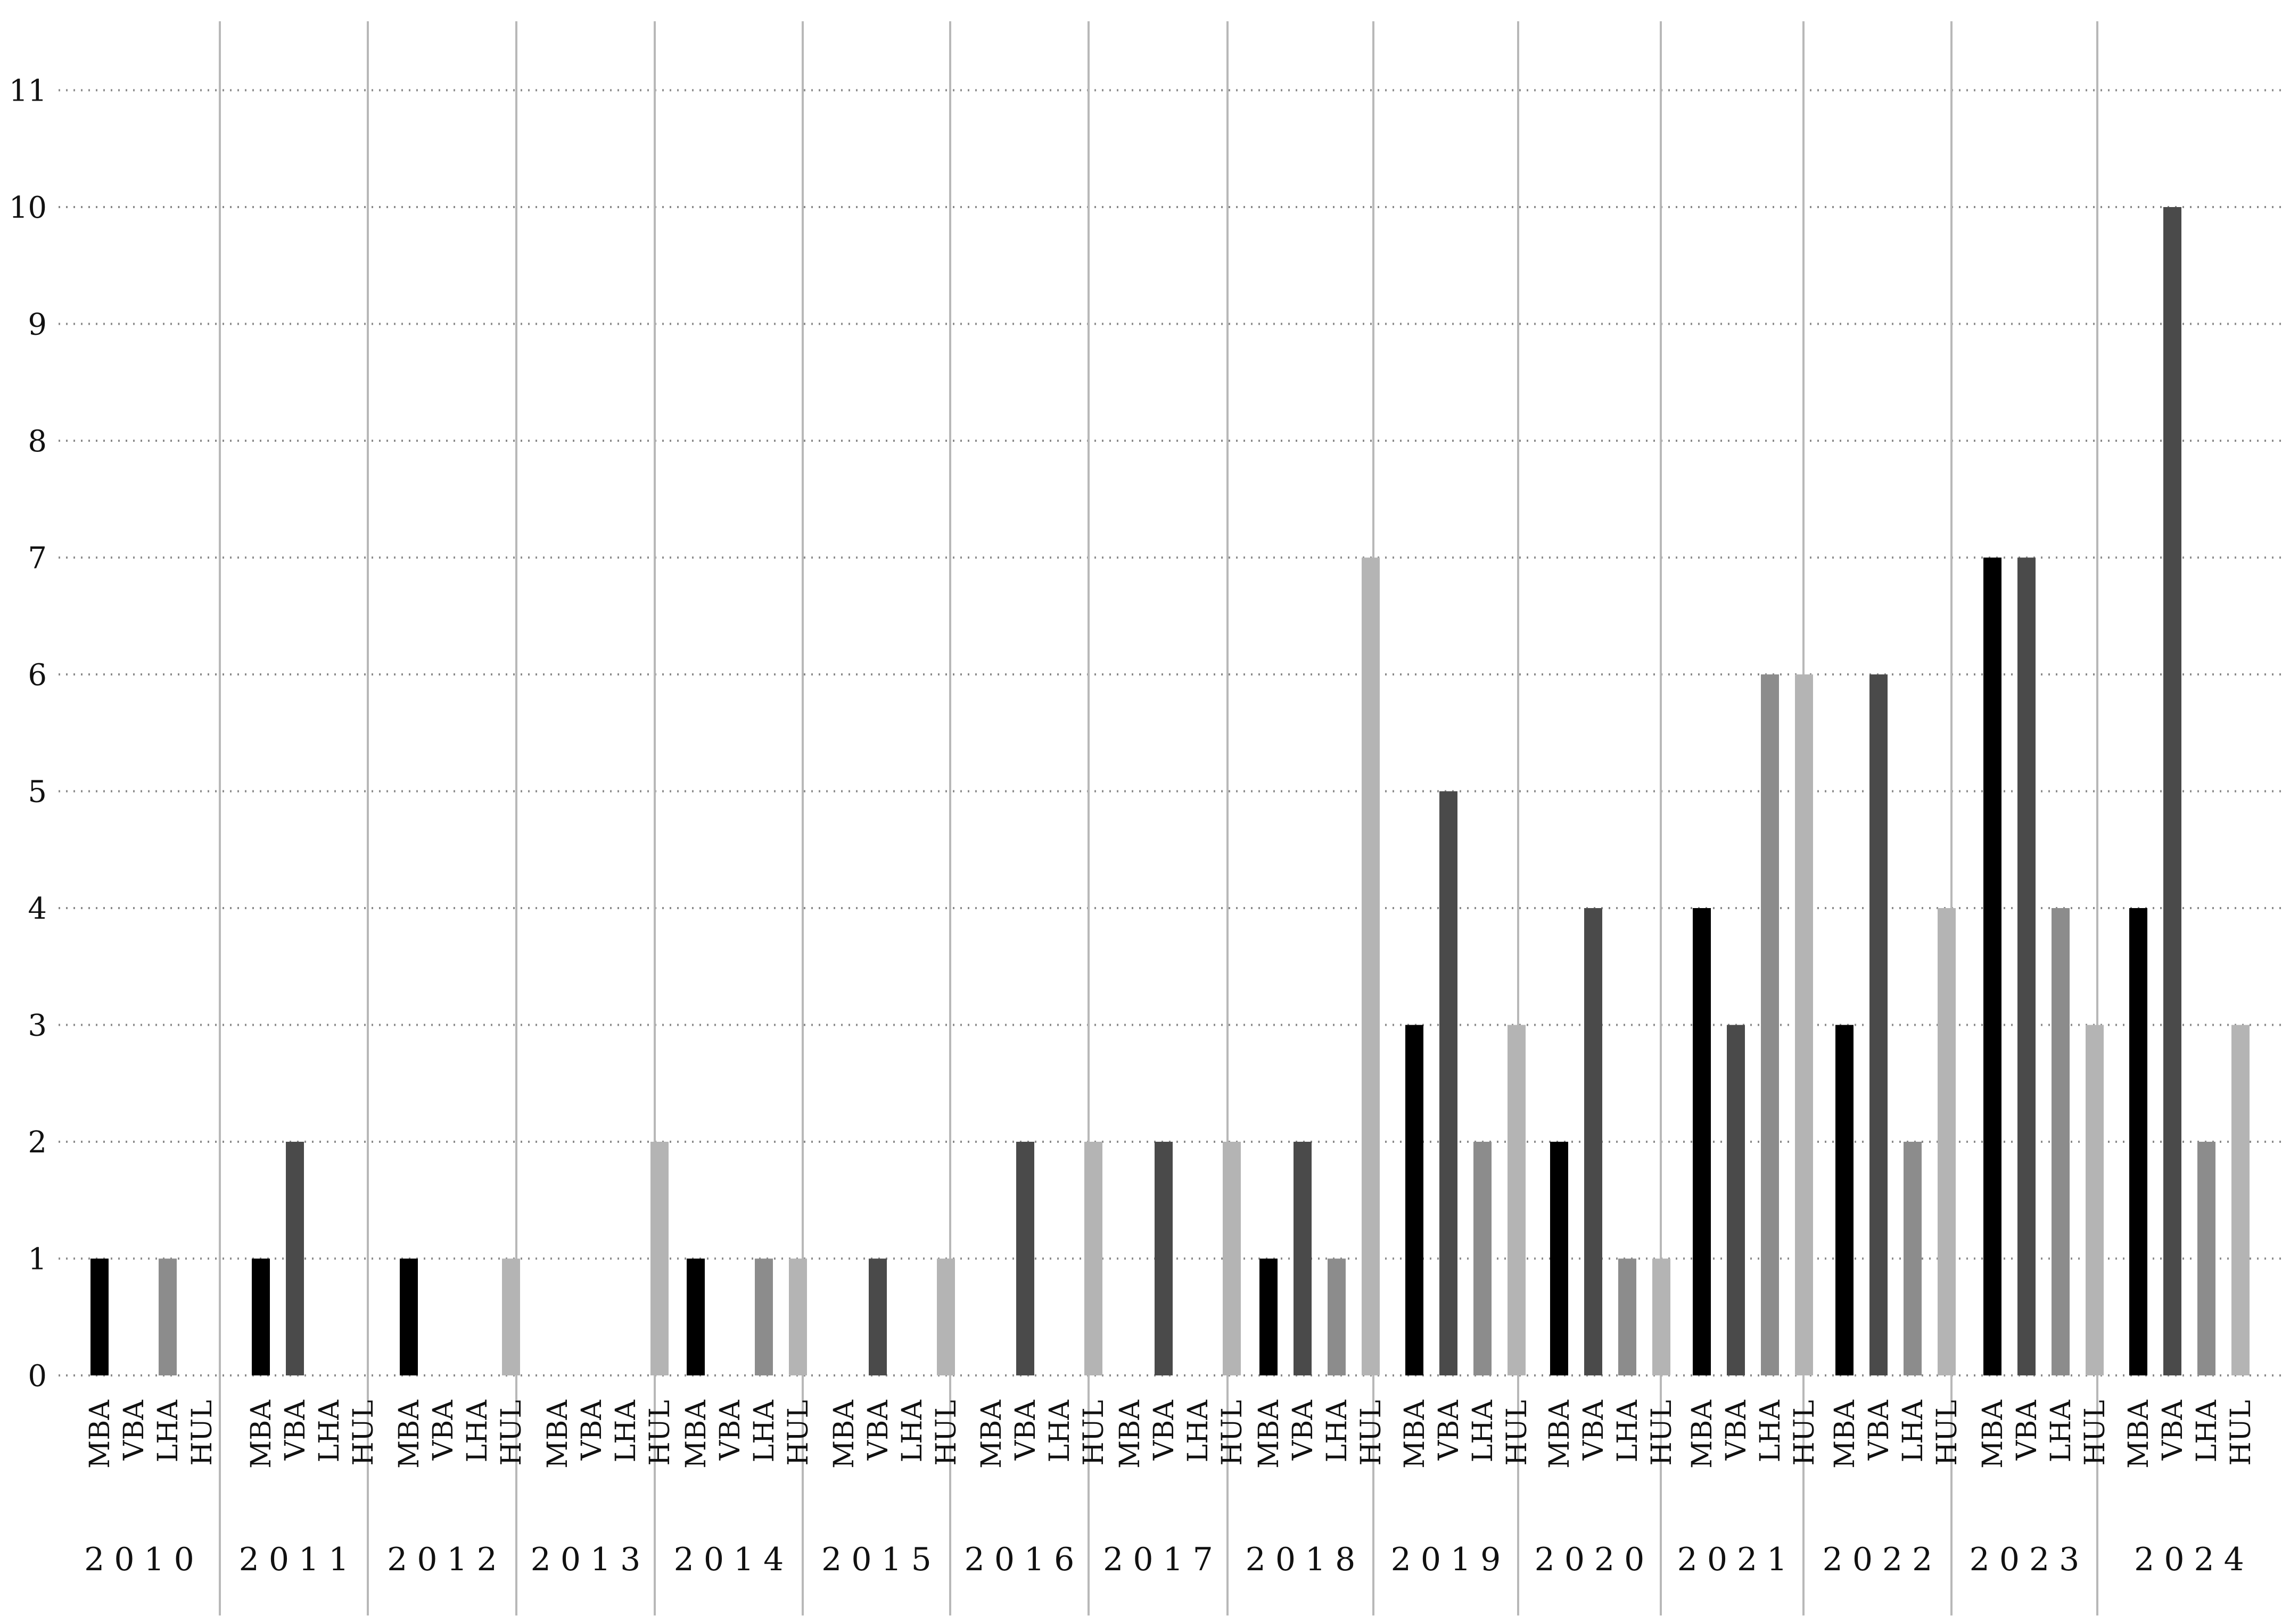 This screenshot has width=2290, height=1624. Describe the element at coordinates (37, 558) in the screenshot. I see `y-tick-label: 7` at that location.